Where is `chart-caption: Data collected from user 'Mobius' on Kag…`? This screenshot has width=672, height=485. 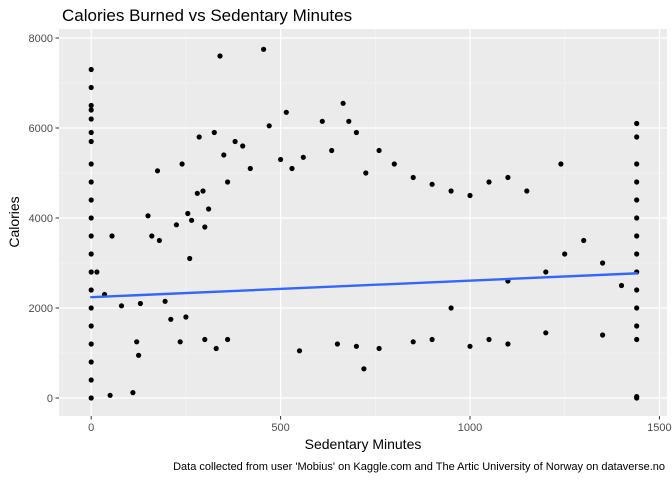
chart-caption: Data collected from user 'Mobius' on Kag… is located at coordinates (419, 467).